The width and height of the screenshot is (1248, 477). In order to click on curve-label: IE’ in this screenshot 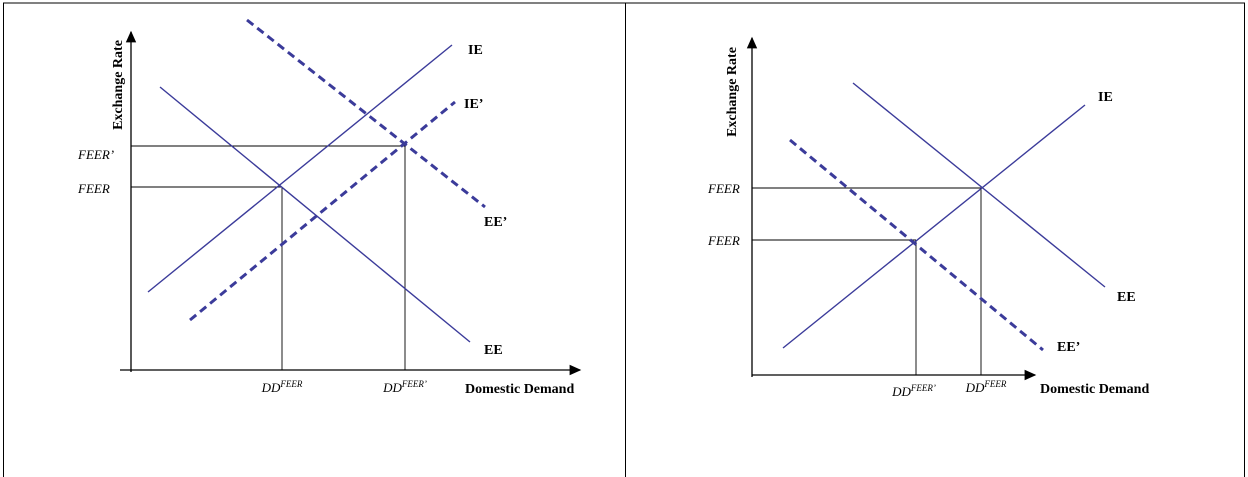, I will do `click(473, 104)`.